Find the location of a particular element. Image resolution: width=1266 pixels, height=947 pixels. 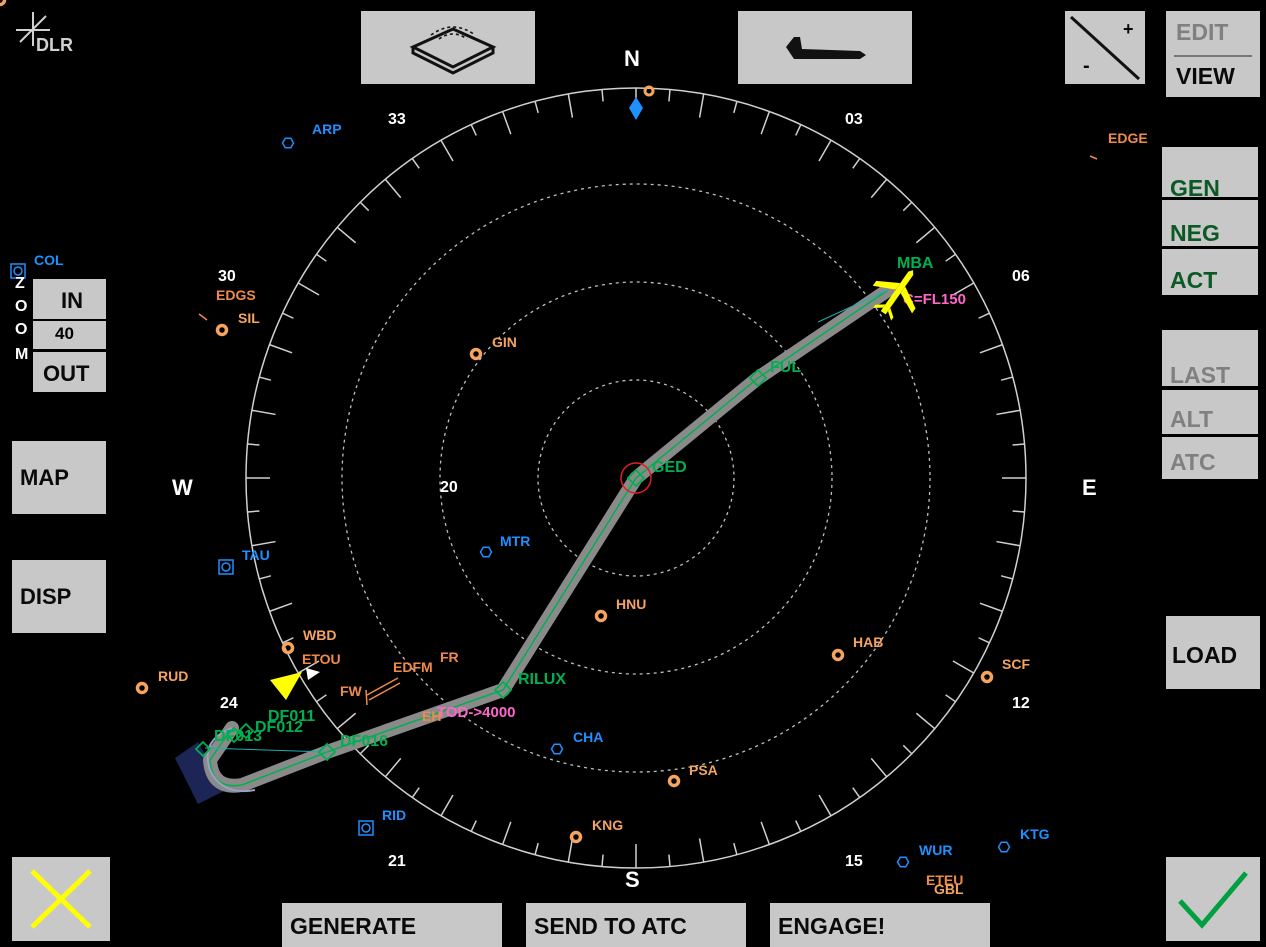

neg-label: NEG is located at coordinates (1195, 233).